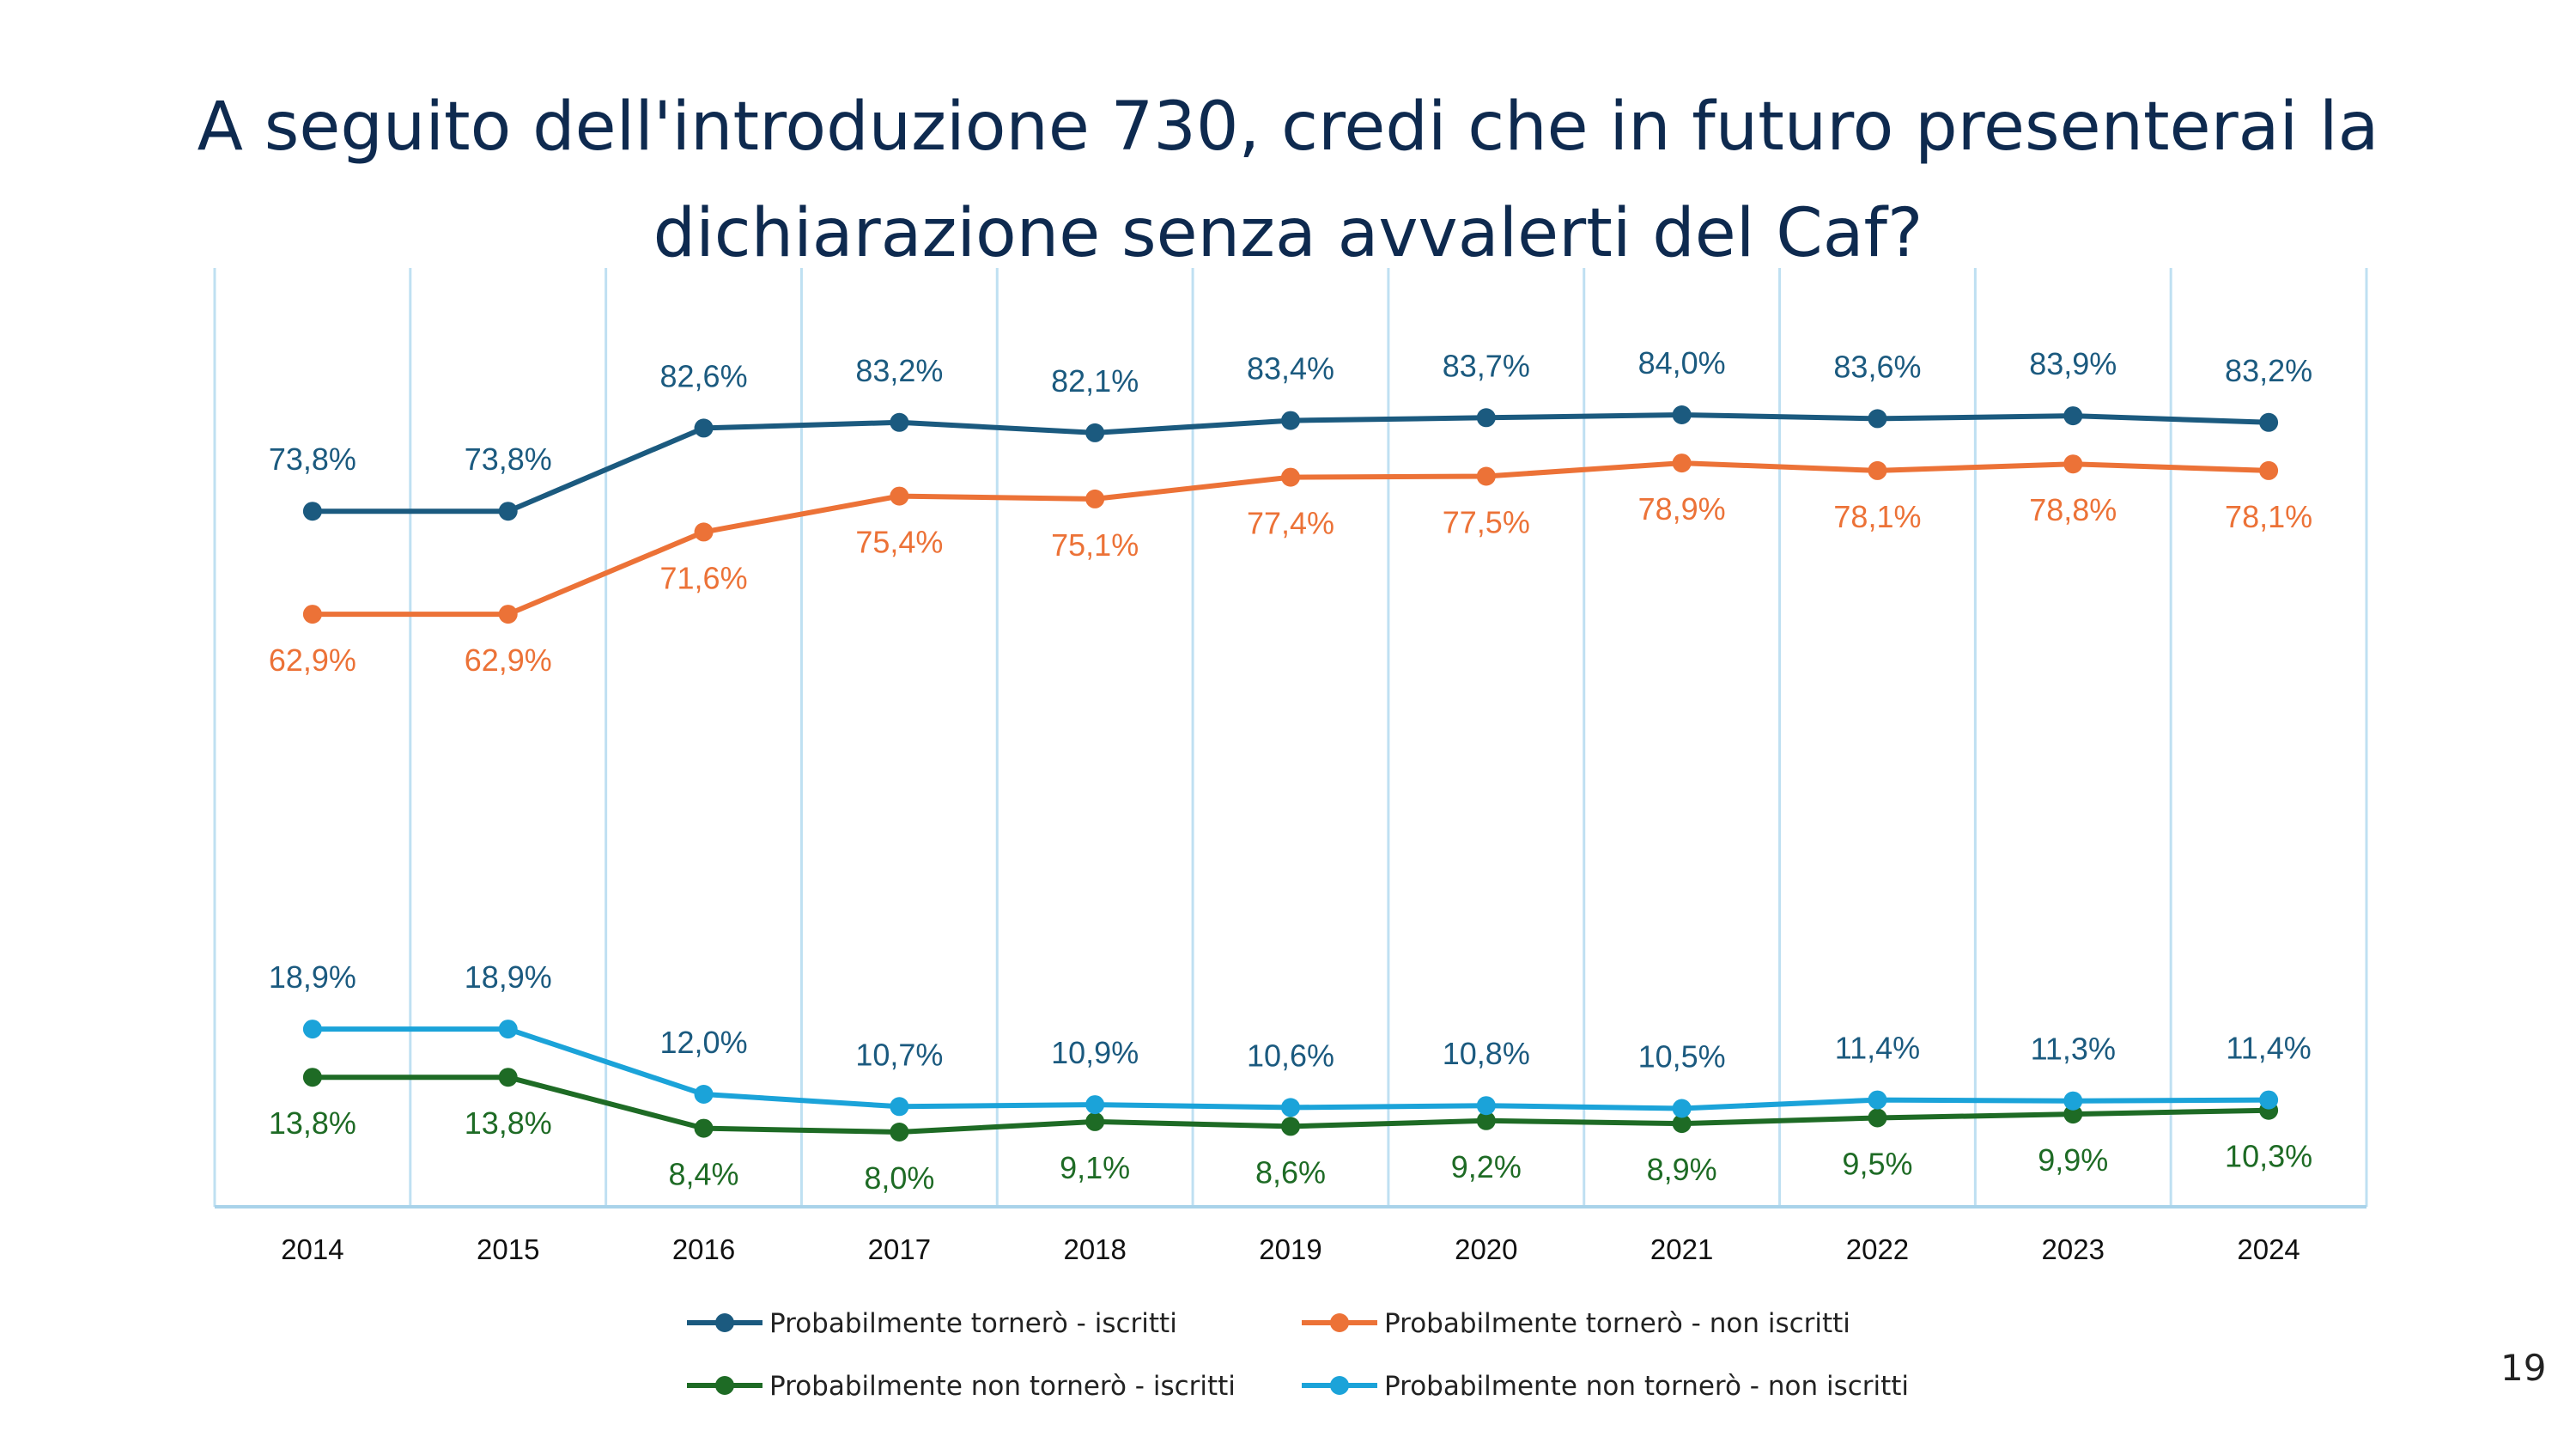 The height and width of the screenshot is (1449, 2576). What do you see at coordinates (1486, 365) in the screenshot?
I see `data-label: 83,7%` at bounding box center [1486, 365].